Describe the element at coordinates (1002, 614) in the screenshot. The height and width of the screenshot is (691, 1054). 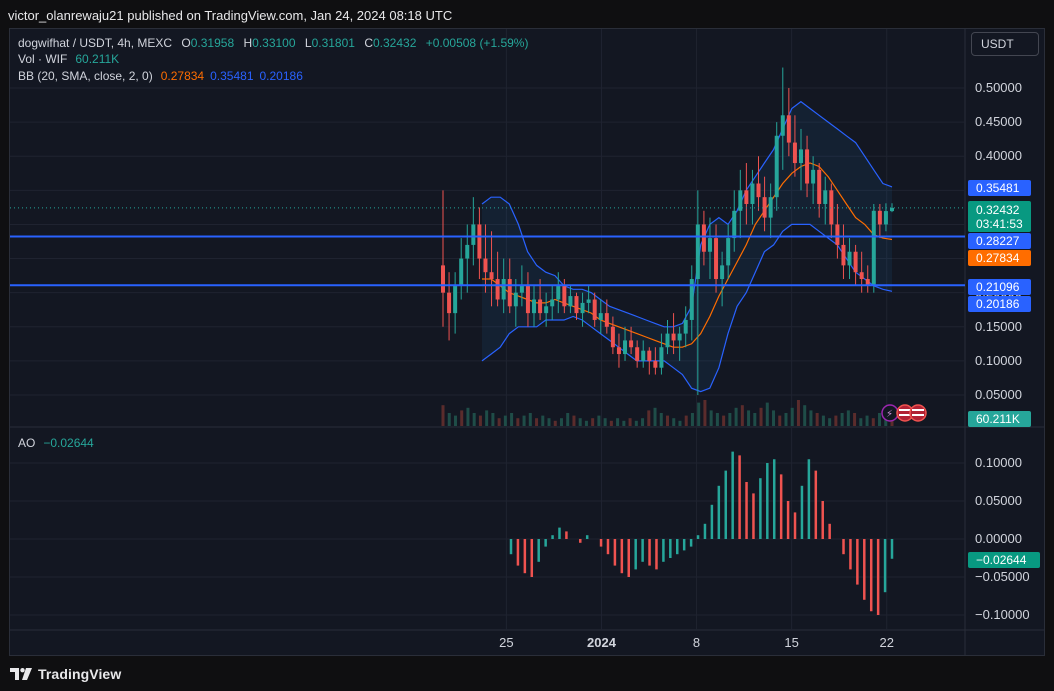
I see `ao-tick-label: −0.10000` at that location.